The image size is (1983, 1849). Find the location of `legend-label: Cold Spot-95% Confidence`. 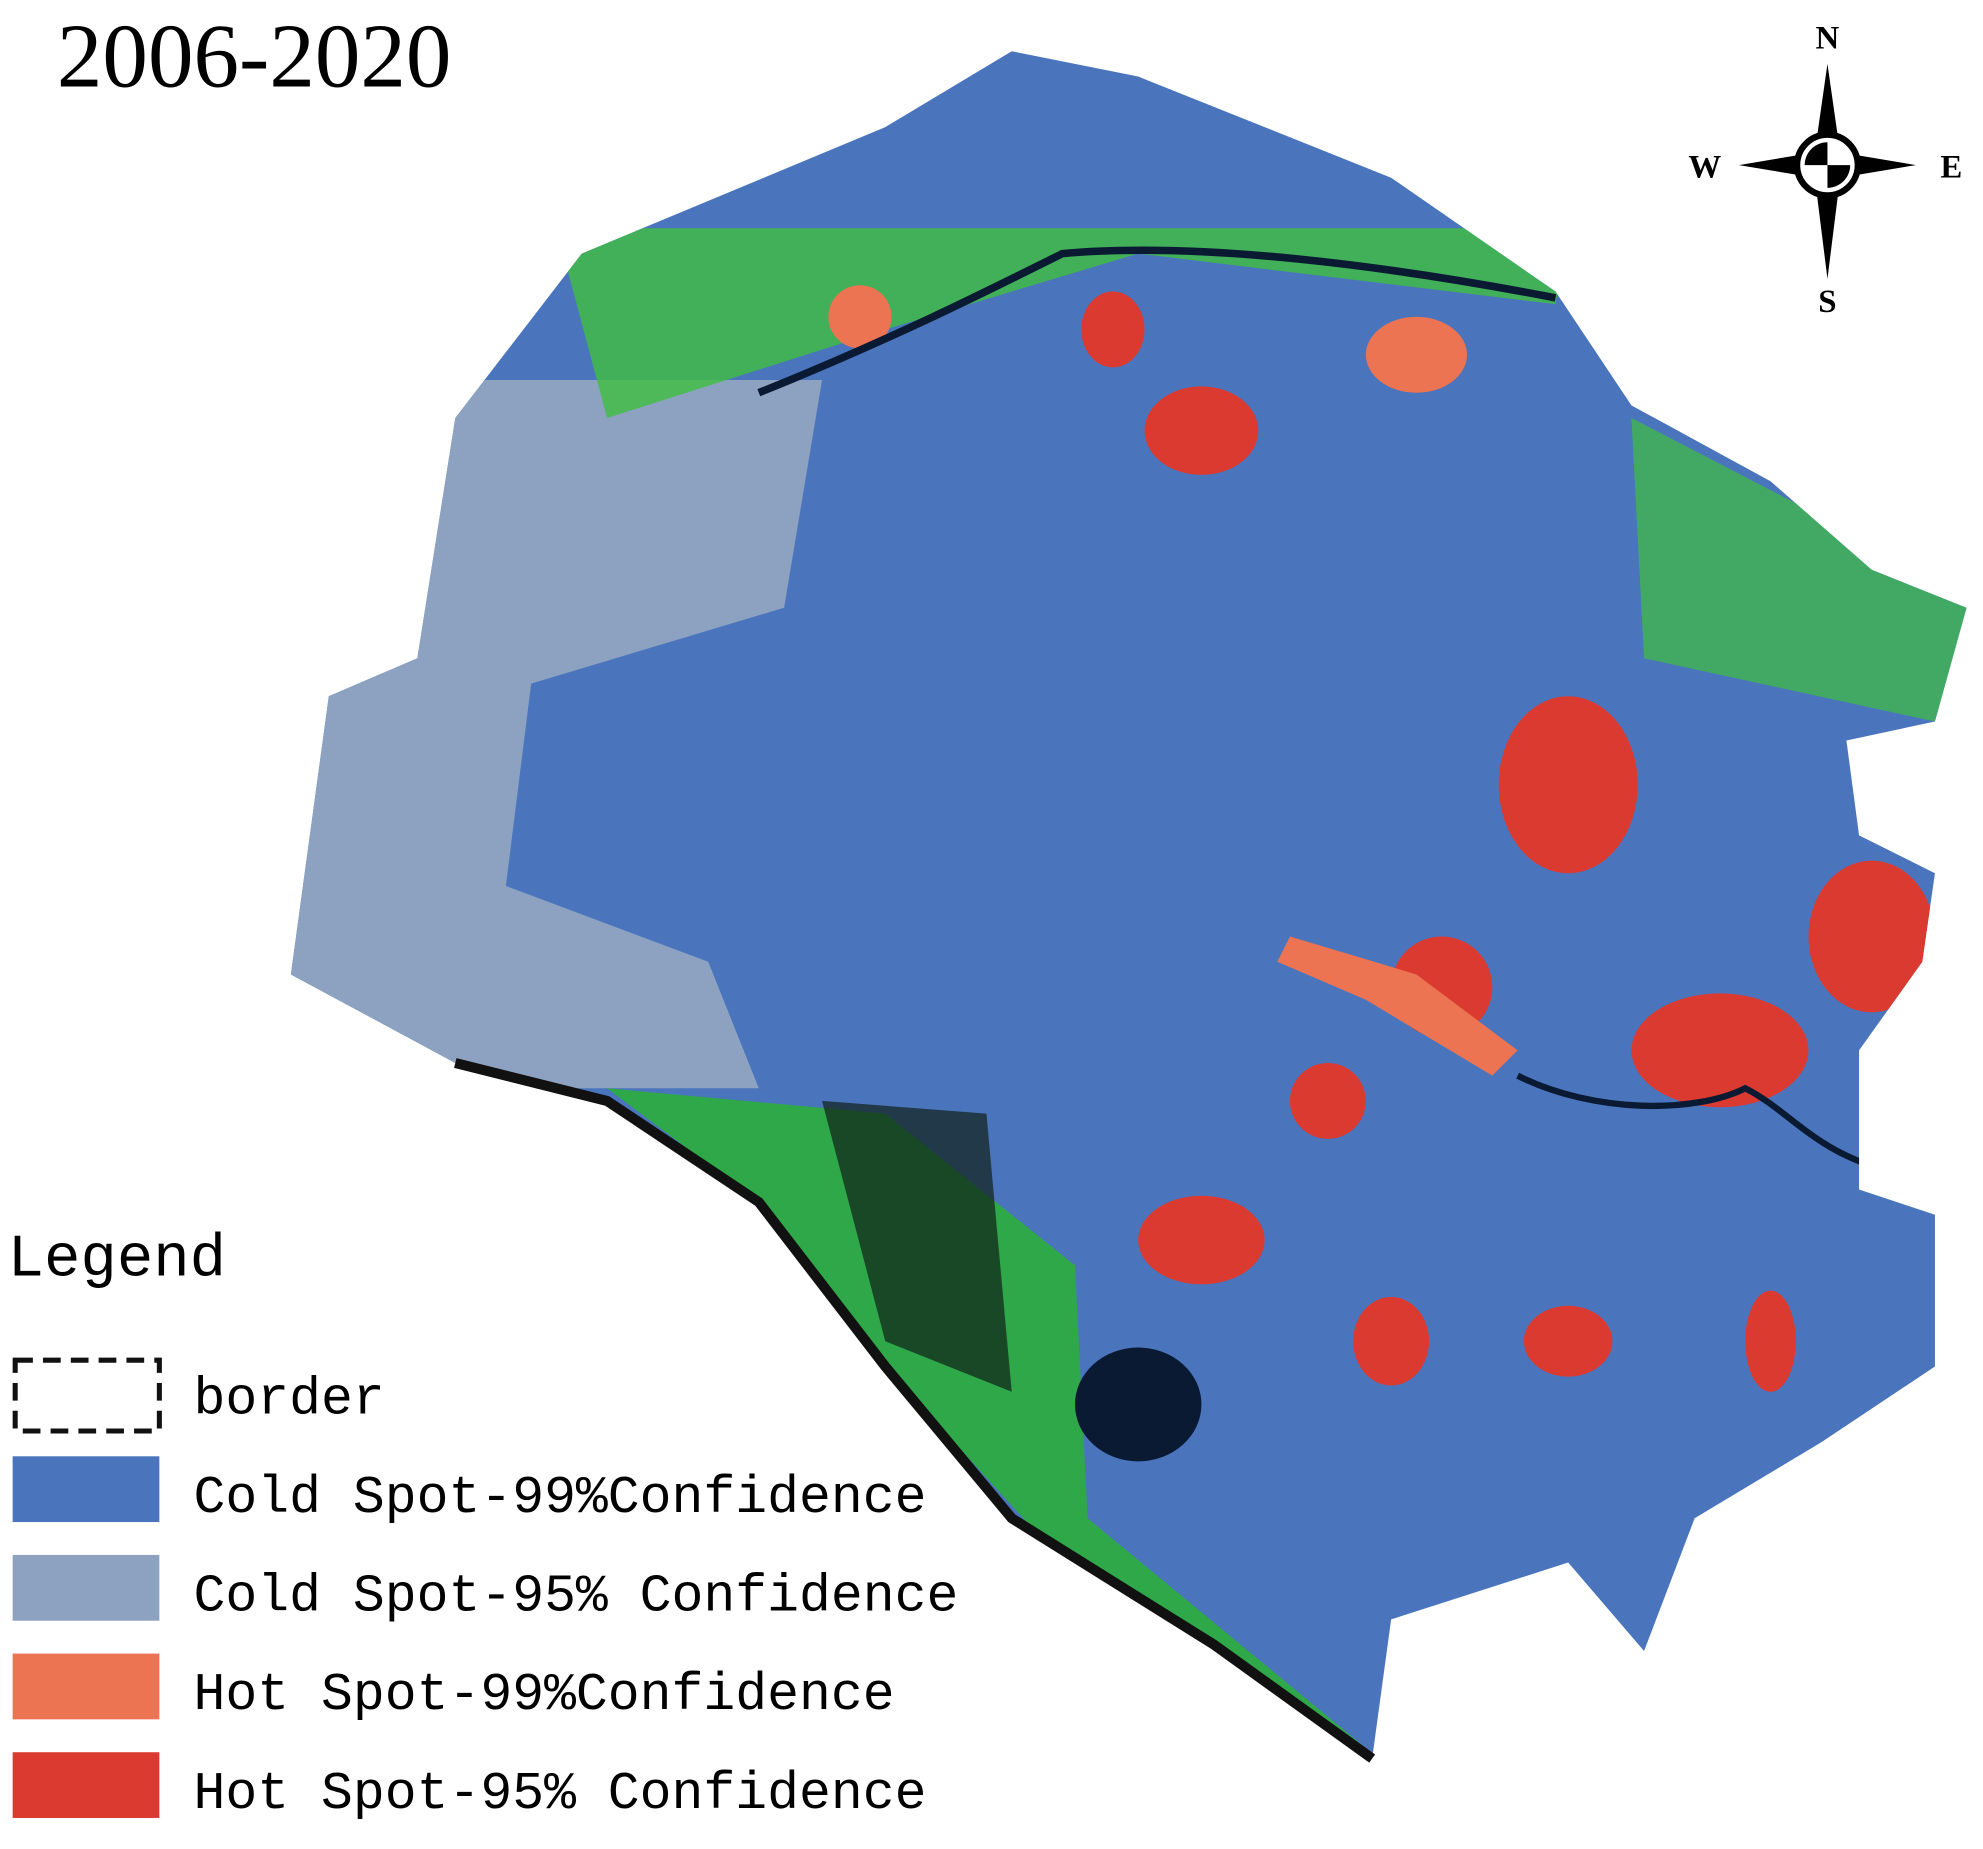

legend-label: Cold Spot-95% Confidence is located at coordinates (575, 1597).